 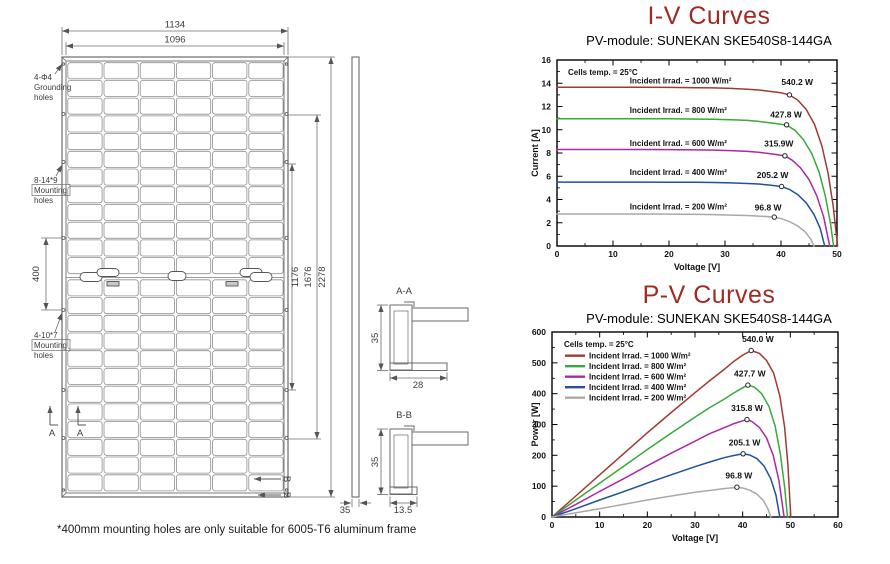 I want to click on dim-1176: 1176, so click(x=295, y=277).